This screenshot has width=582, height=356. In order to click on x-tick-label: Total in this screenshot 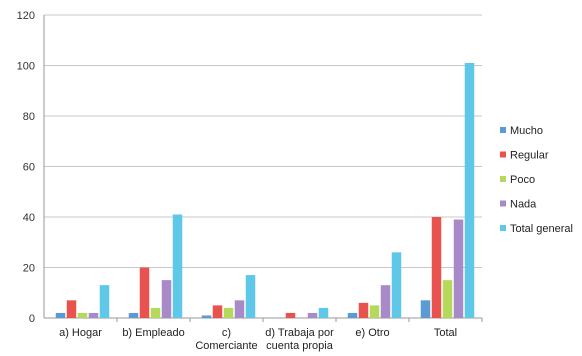, I will do `click(445, 333)`.